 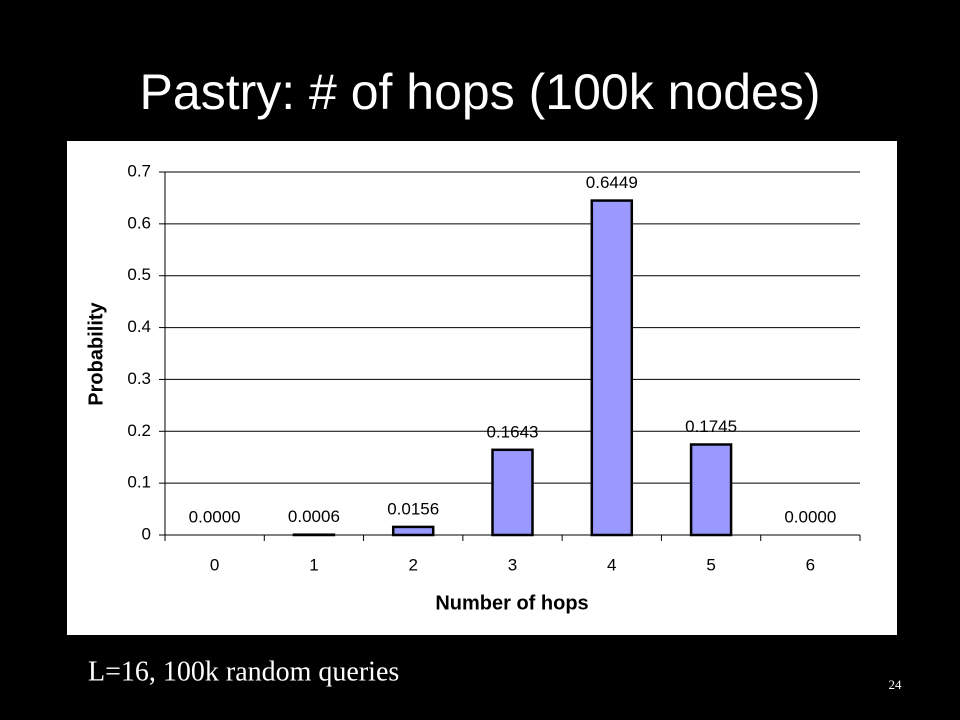 What do you see at coordinates (412, 564) in the screenshot?
I see `x-tick-label: 2` at bounding box center [412, 564].